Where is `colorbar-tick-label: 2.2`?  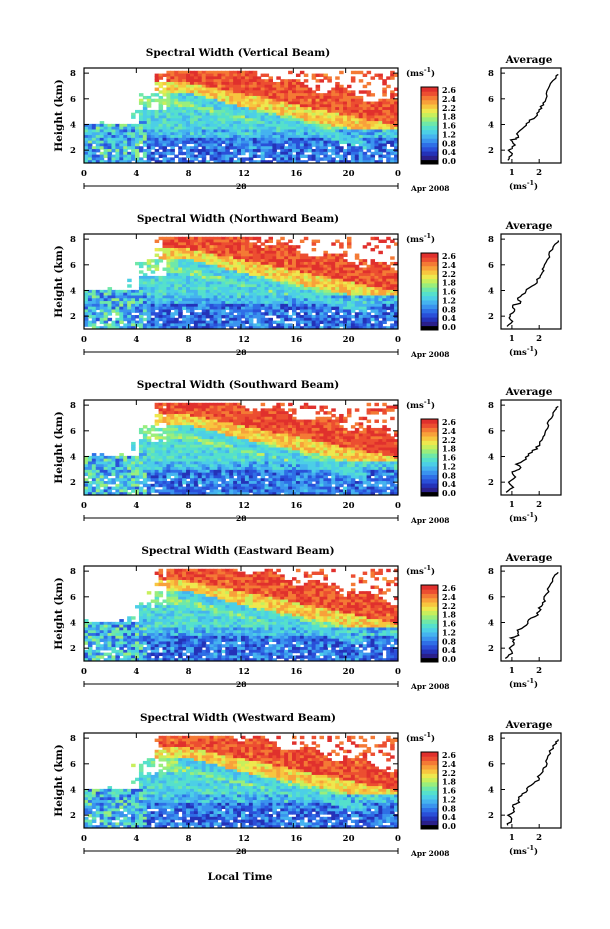
colorbar-tick-label: 2.2 is located at coordinates (449, 108).